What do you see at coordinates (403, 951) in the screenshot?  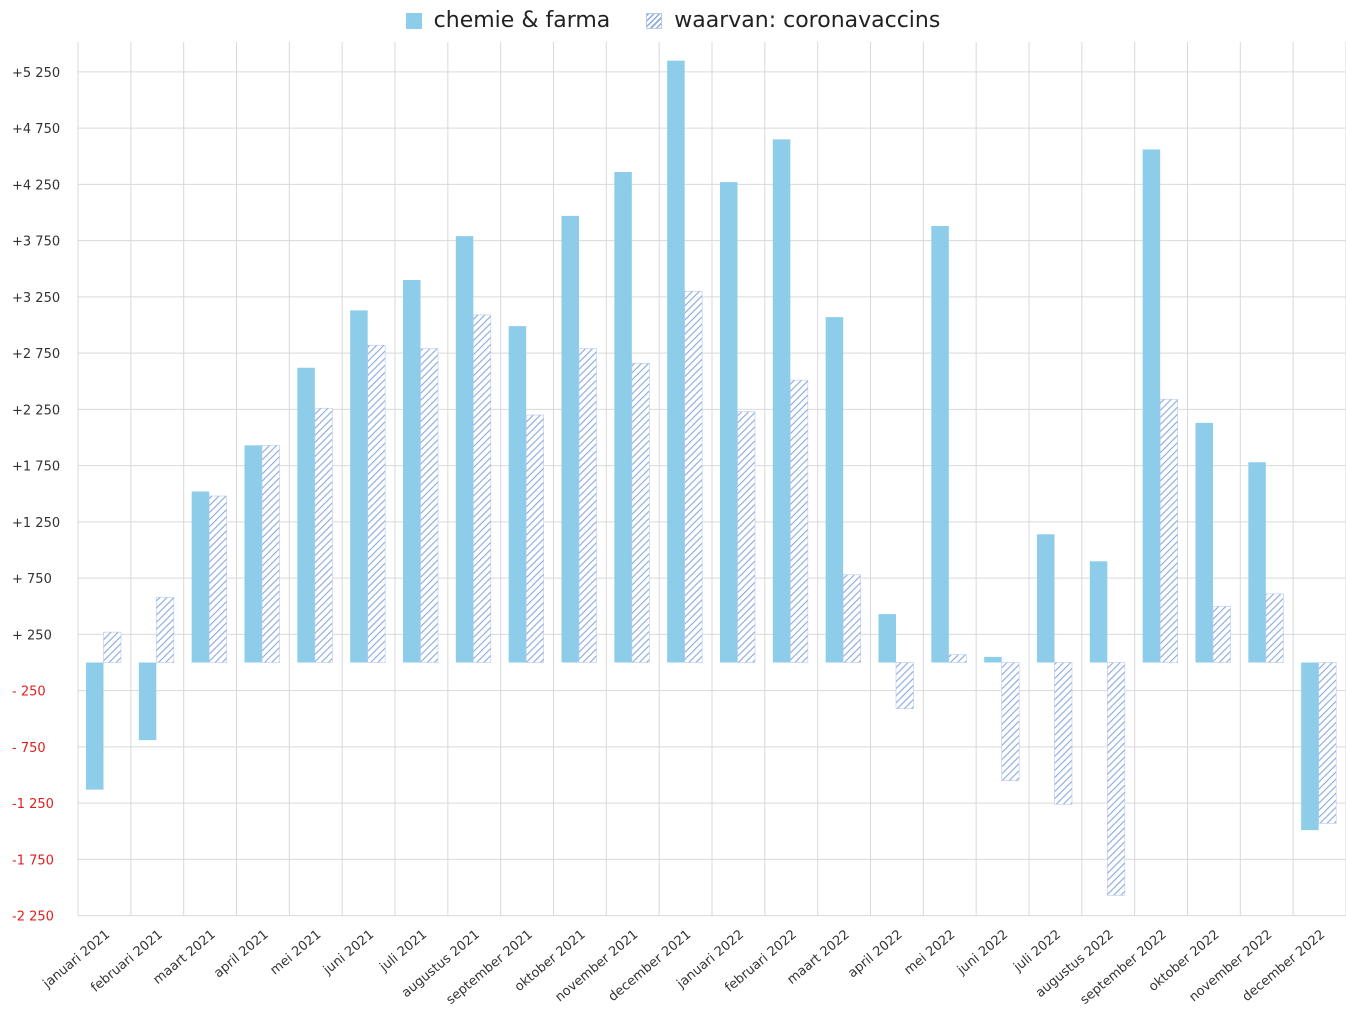 I see `x-tick-label: juli 2021` at bounding box center [403, 951].